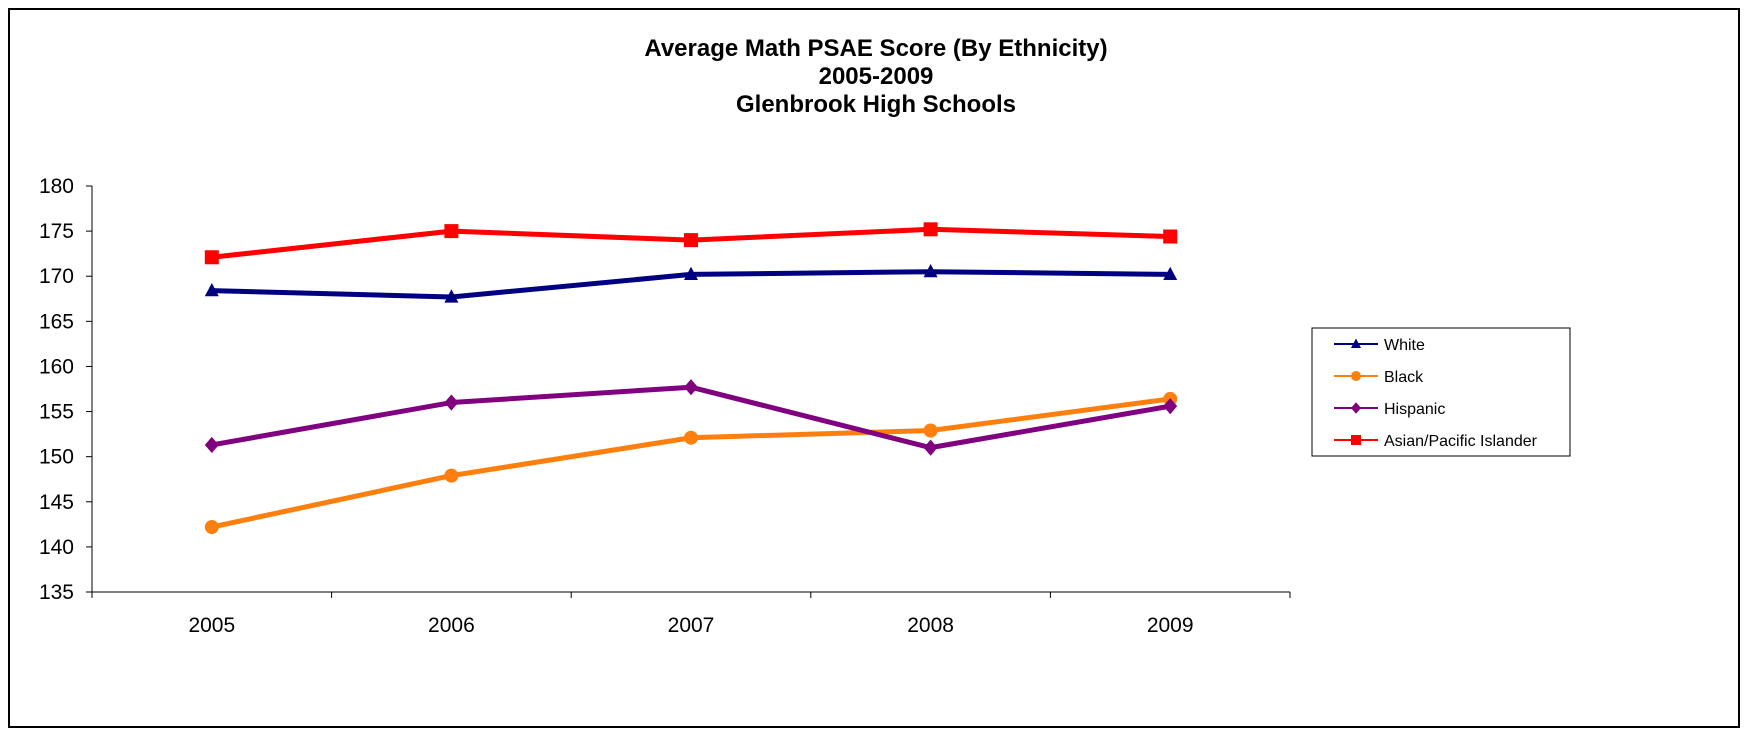 The height and width of the screenshot is (738, 1750). Describe the element at coordinates (56, 592) in the screenshot. I see `y-tick-label: 135` at that location.